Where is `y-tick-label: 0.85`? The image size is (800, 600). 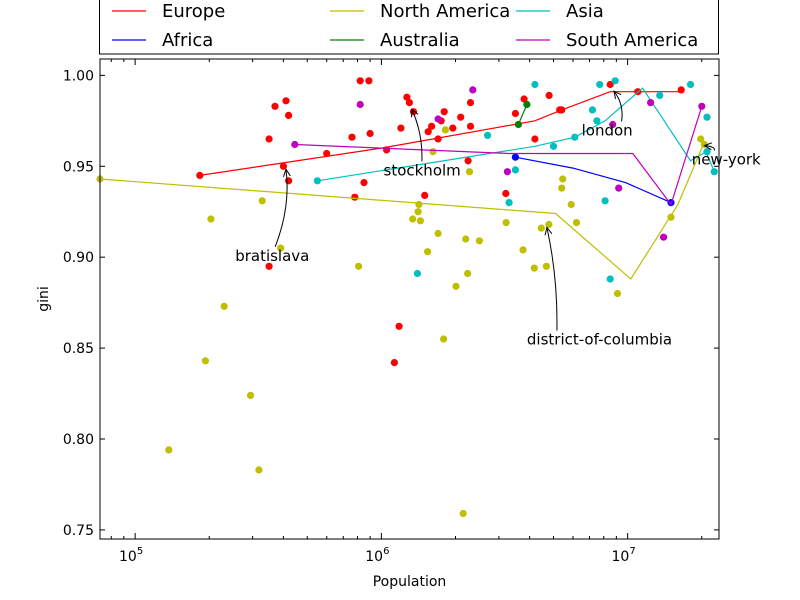
y-tick-label: 0.85 is located at coordinates (78, 349).